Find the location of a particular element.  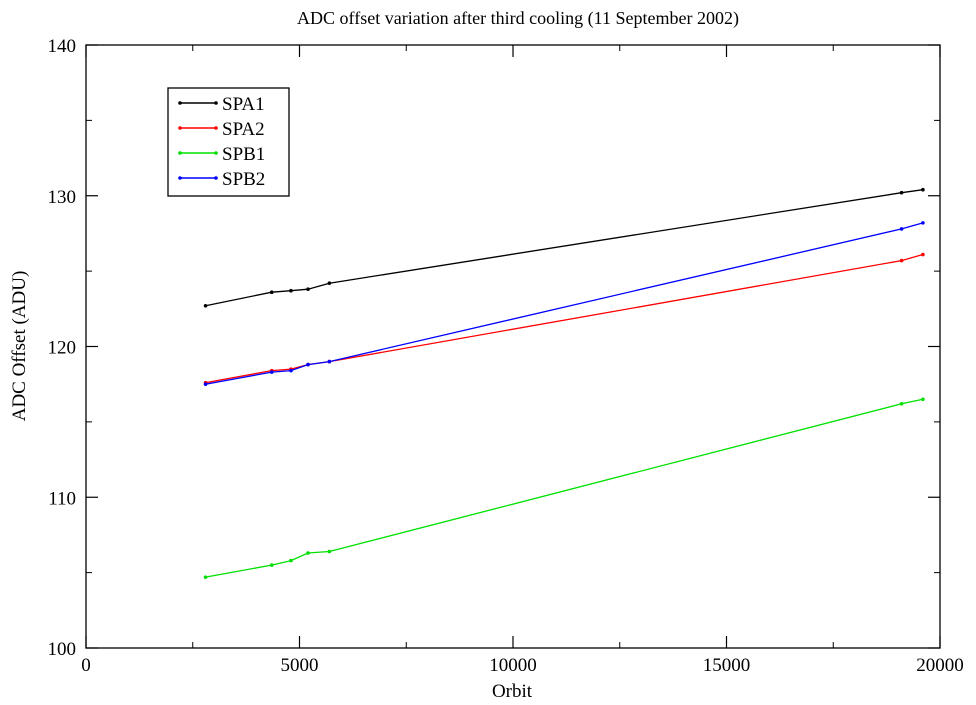

y-axis-label: ADC Offset (ADU) is located at coordinates (19, 346).